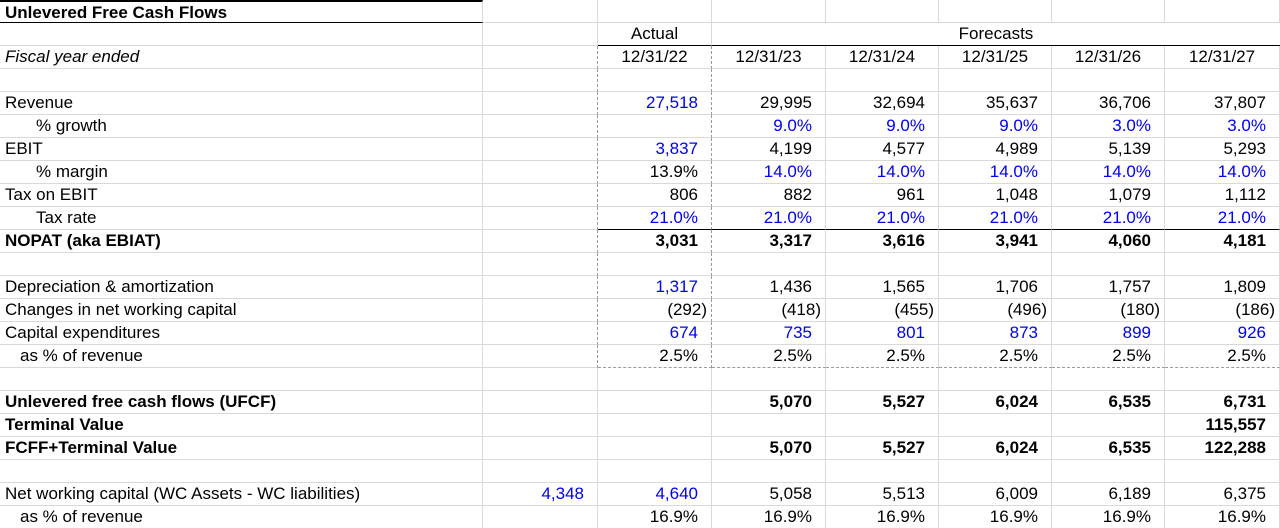 The width and height of the screenshot is (1280, 528). What do you see at coordinates (1108, 310) in the screenshot?
I see `cell: (180)` at bounding box center [1108, 310].